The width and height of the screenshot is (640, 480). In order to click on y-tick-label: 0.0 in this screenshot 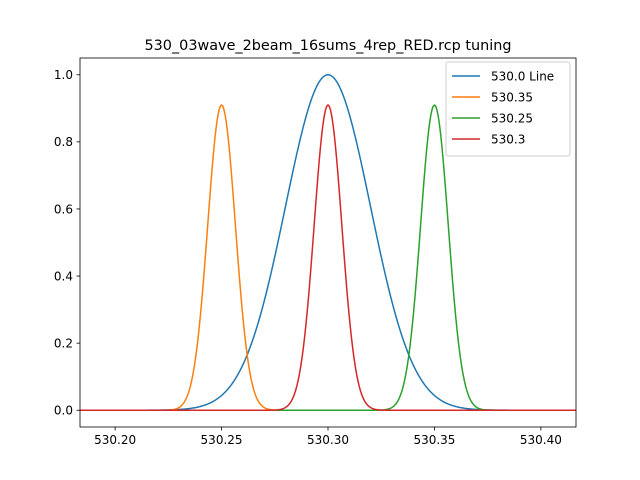, I will do `click(63, 411)`.